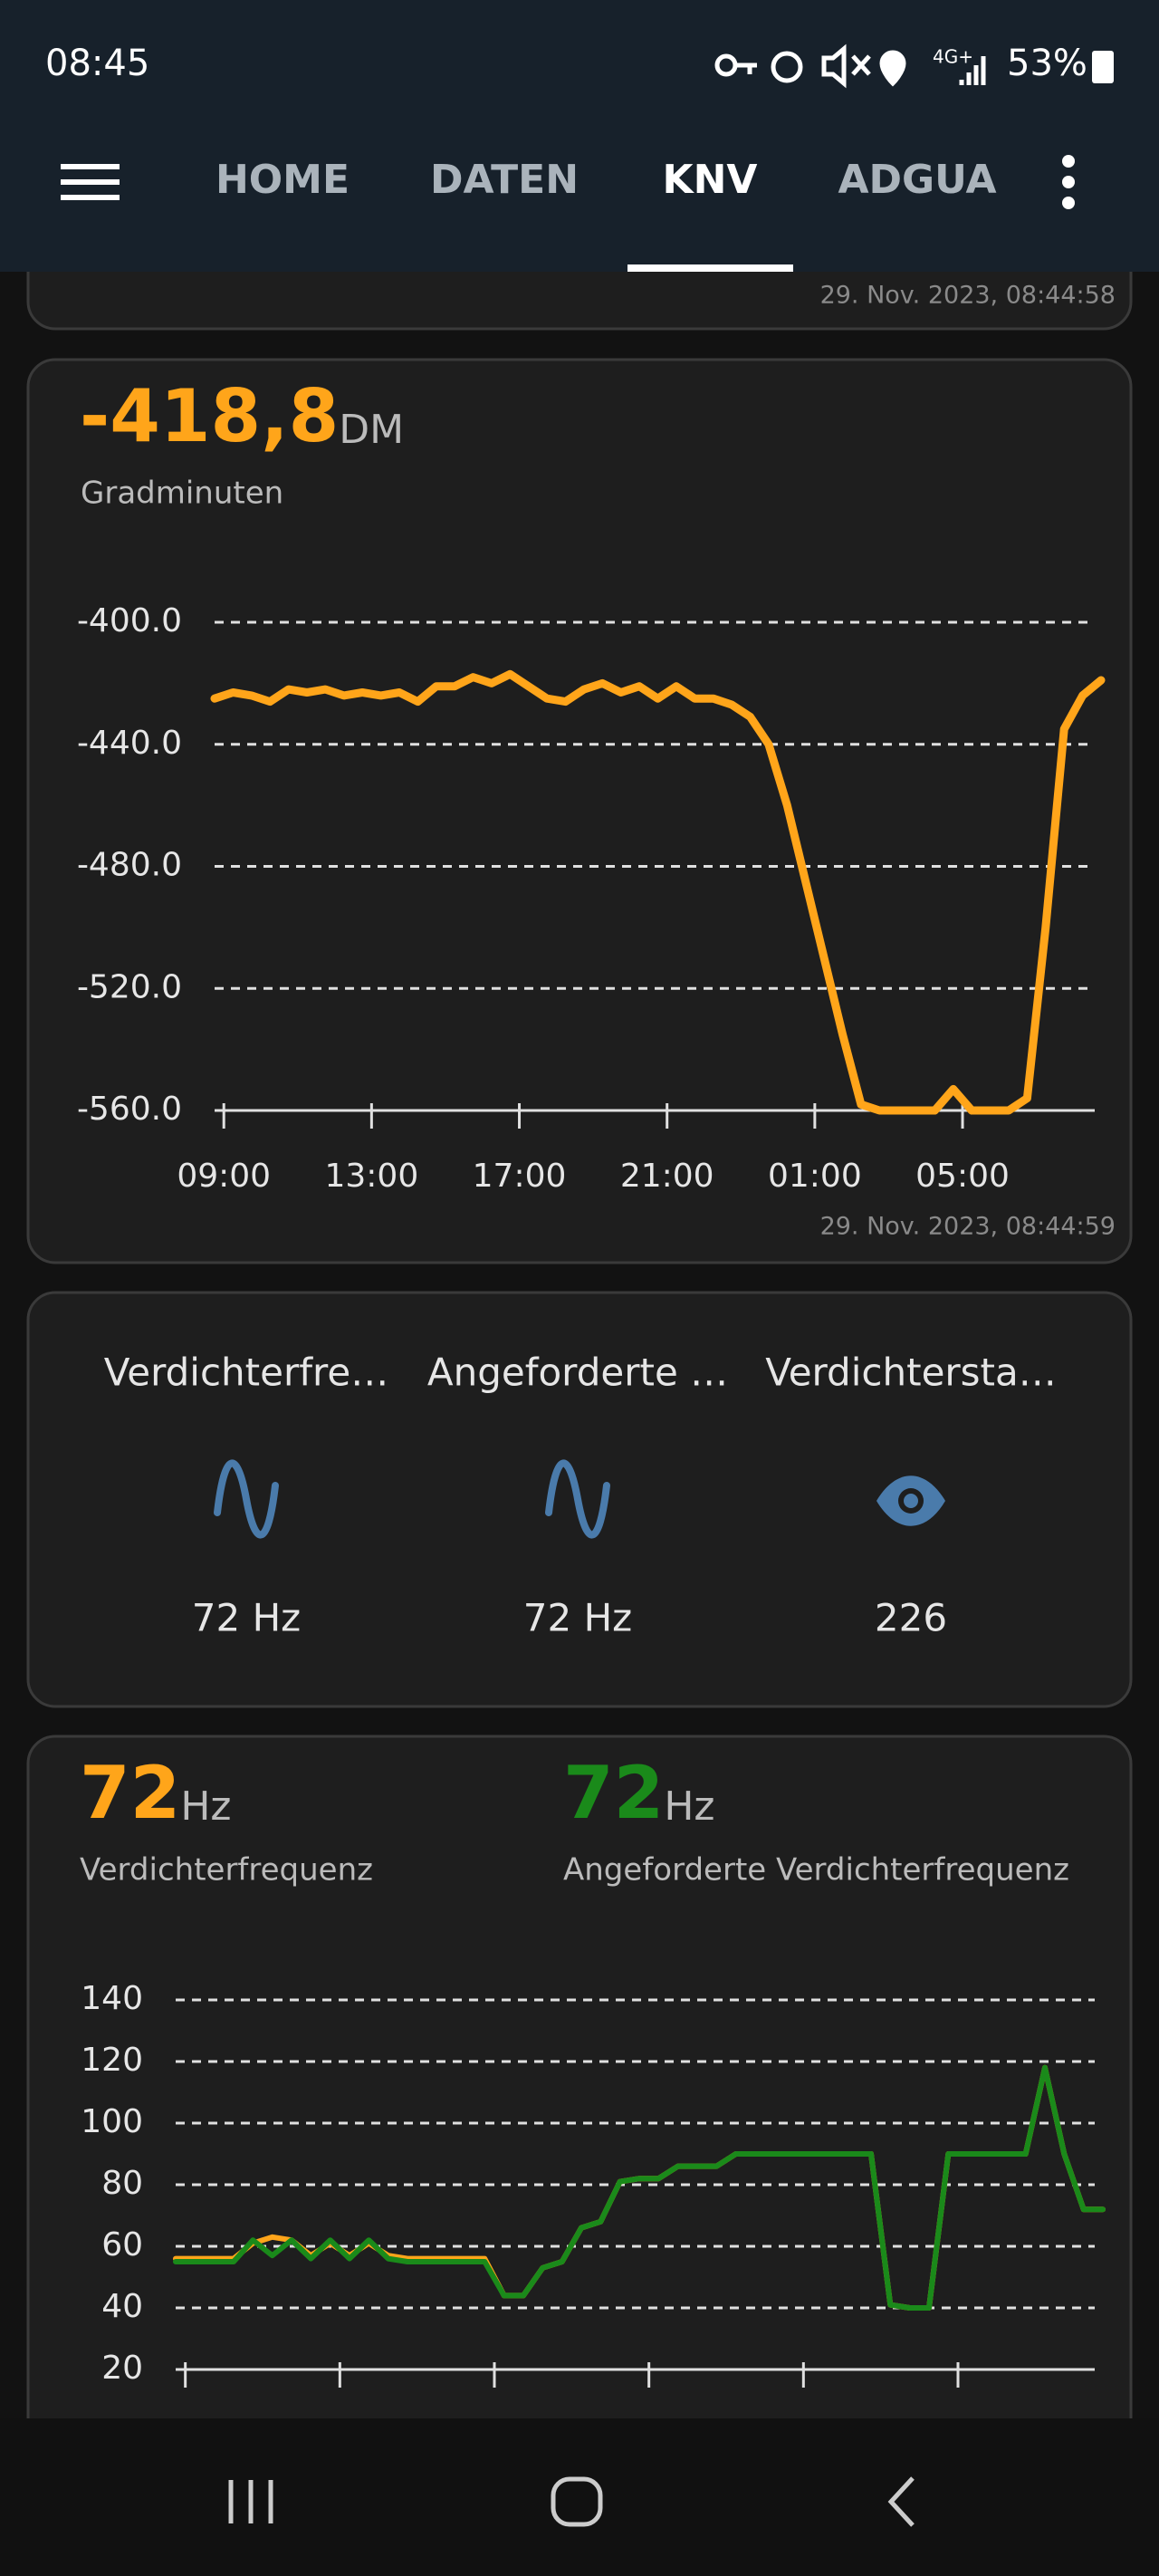 This screenshot has height=2576, width=1159. Describe the element at coordinates (953, 57) in the screenshot. I see `network: 4G+` at that location.